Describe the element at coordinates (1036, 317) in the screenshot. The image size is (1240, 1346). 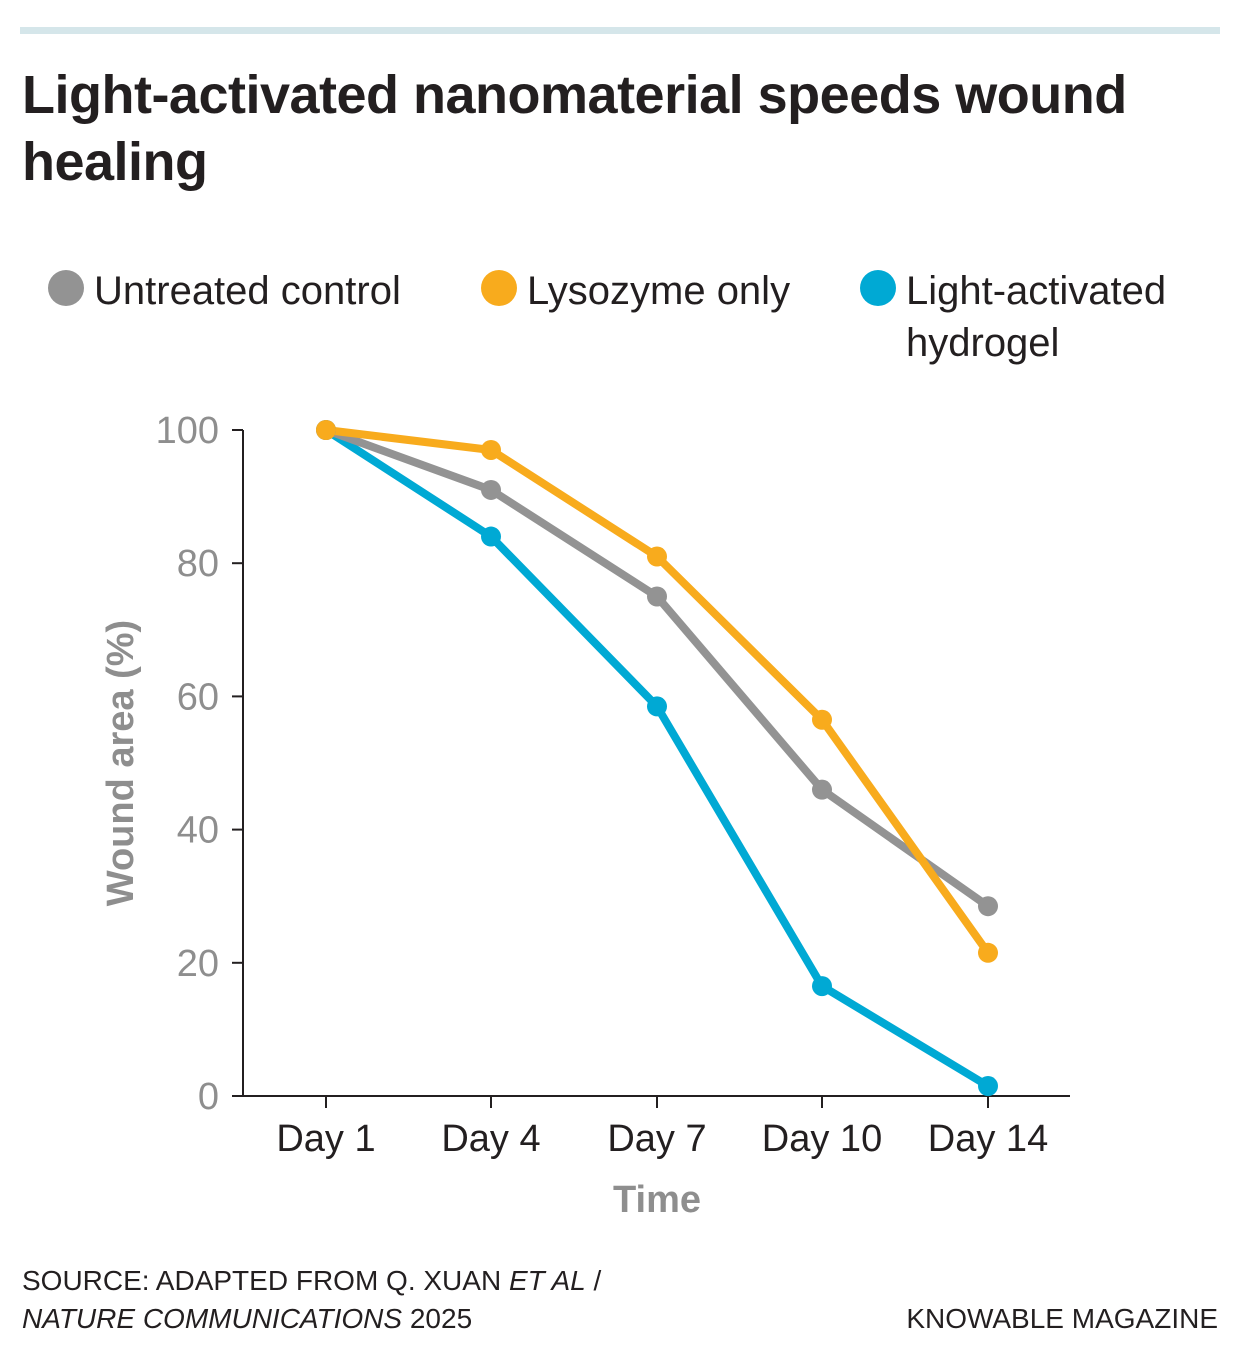
I see `legend-label: Light-activated hydrogel` at that location.